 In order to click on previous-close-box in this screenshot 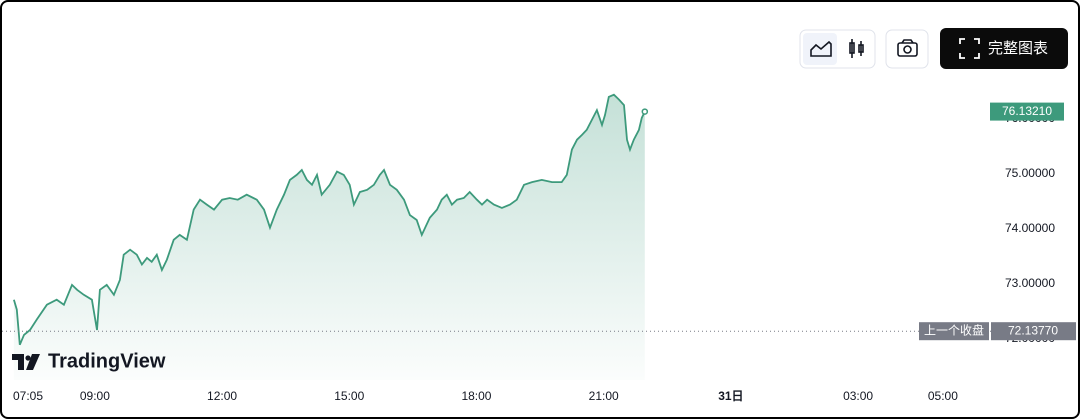, I will do `click(1033, 331)`.